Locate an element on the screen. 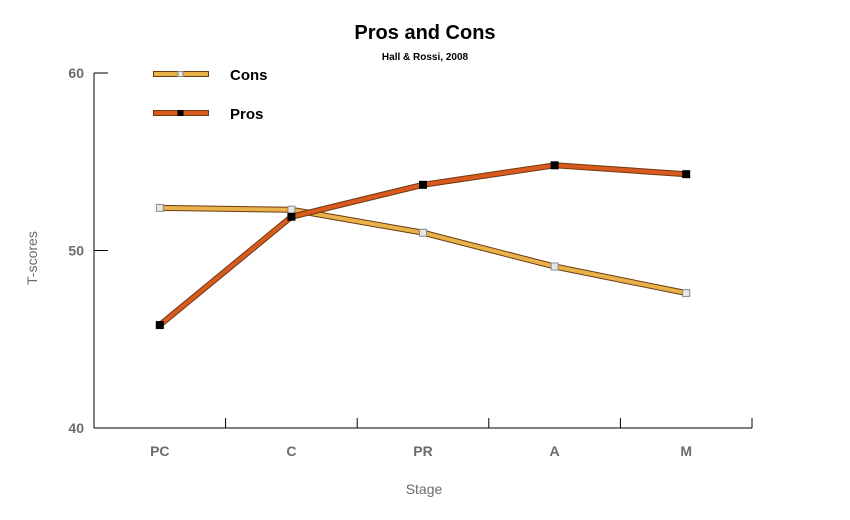  legend-item-pros: Pros is located at coordinates (208, 114).